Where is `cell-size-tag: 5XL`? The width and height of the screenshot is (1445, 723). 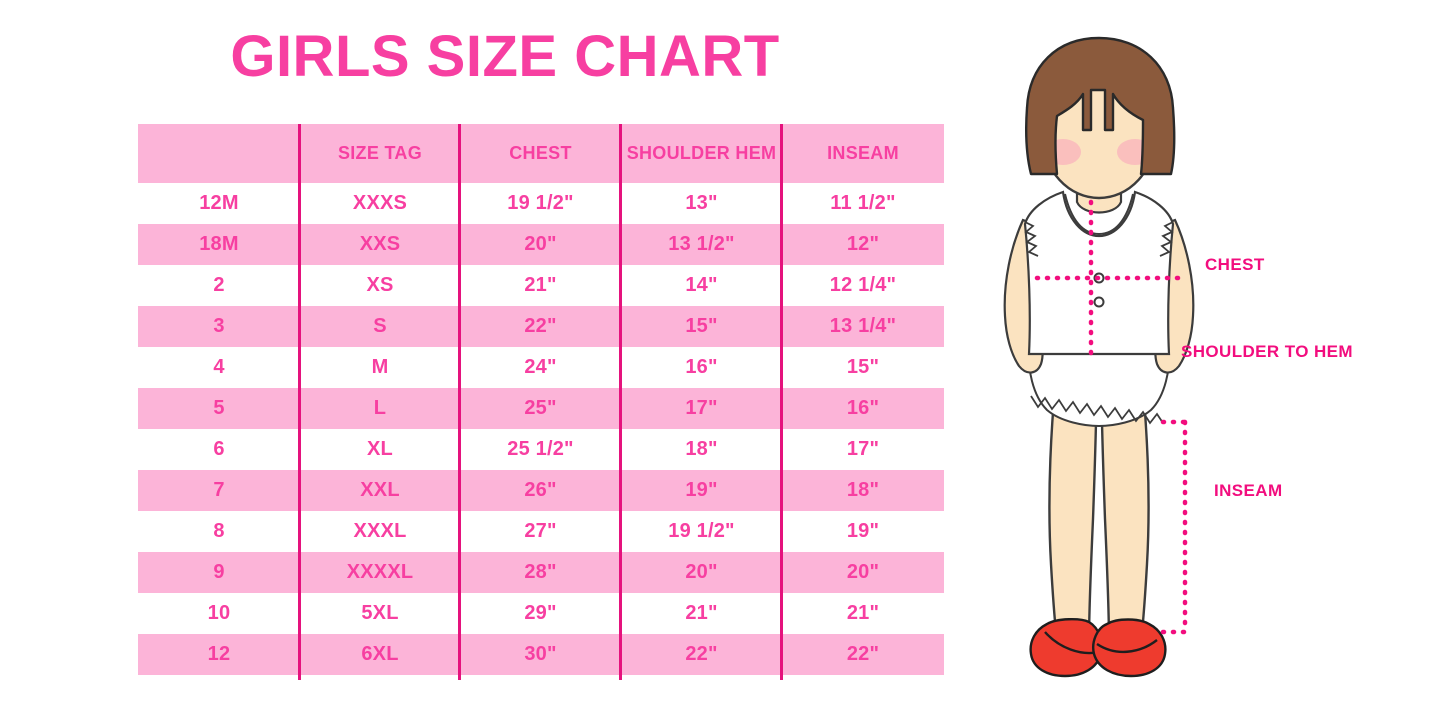 cell-size-tag: 5XL is located at coordinates (380, 613).